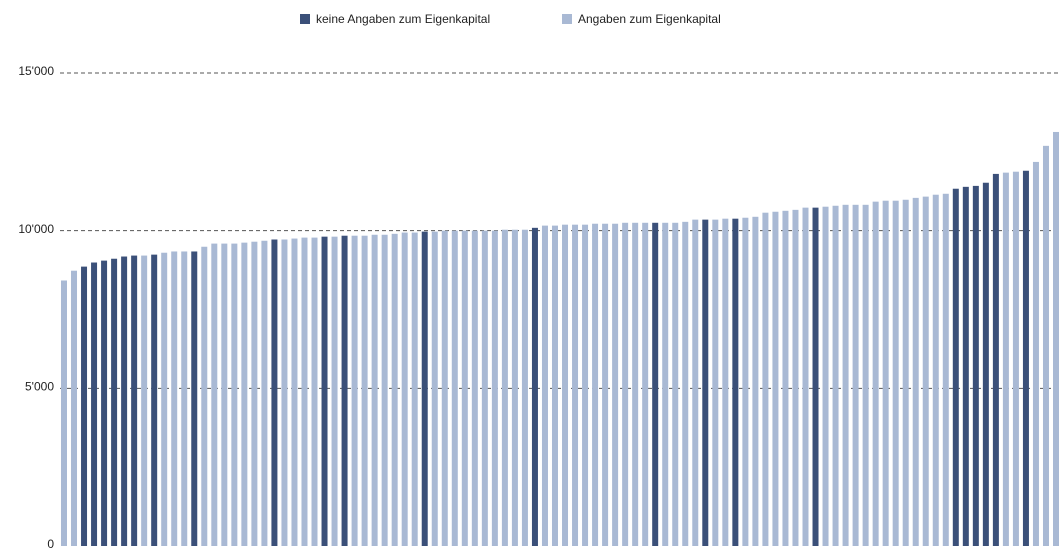  What do you see at coordinates (36, 71) in the screenshot?
I see `y-tick-label: 15'000` at bounding box center [36, 71].